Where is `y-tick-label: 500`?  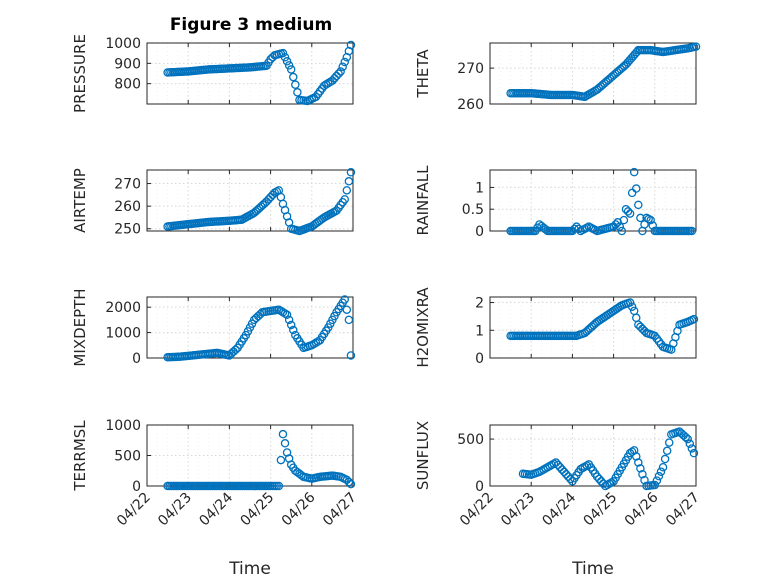
y-tick-label: 500 is located at coordinates (470, 440).